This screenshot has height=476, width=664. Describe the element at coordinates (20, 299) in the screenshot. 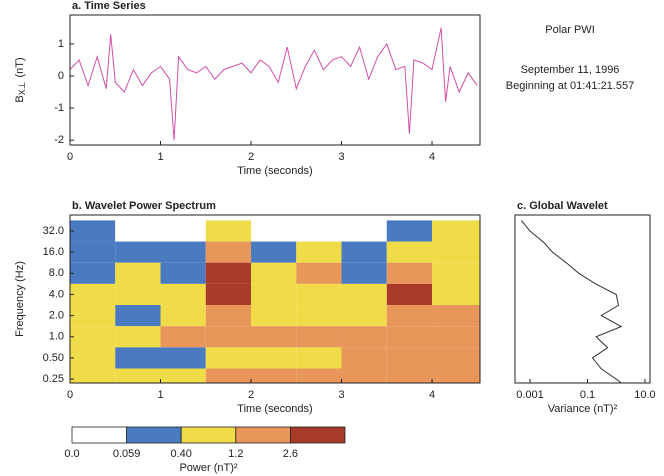

I see `y-axis-label: Frequency (Hz)` at that location.